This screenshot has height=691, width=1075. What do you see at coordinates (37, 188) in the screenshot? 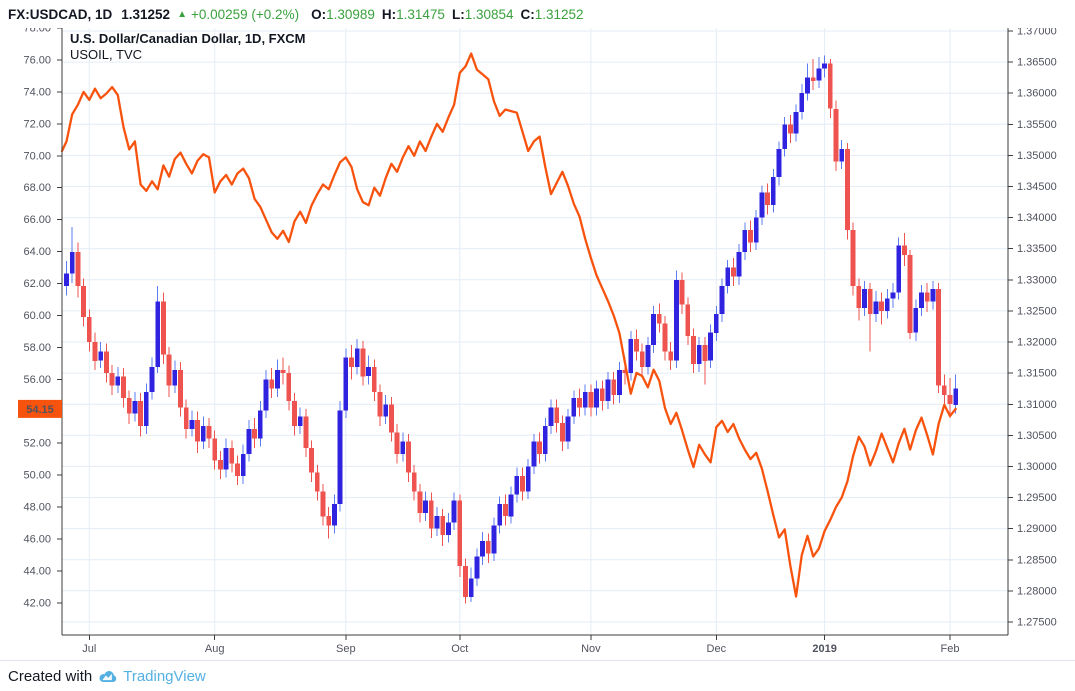
I see `svg-text: 68.00` at bounding box center [37, 188].